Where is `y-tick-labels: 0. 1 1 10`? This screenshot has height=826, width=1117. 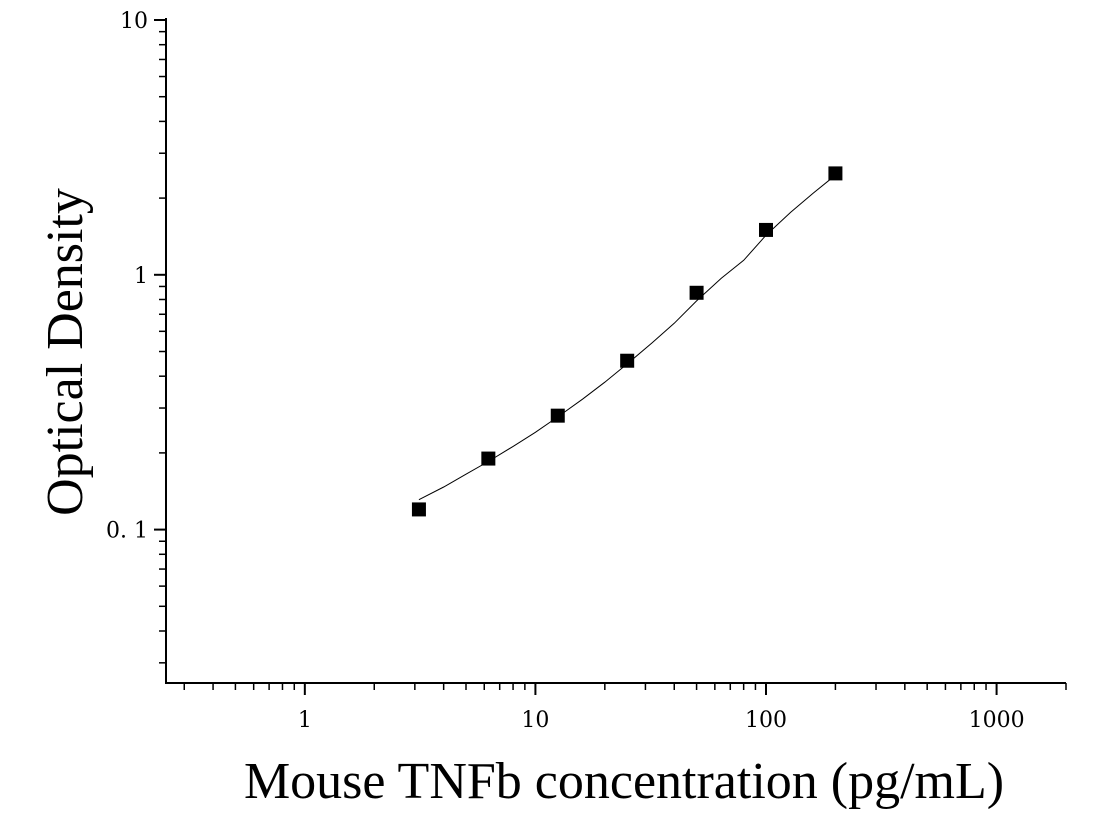 y-tick-labels: 0. 1 1 10 is located at coordinates (127, 276).